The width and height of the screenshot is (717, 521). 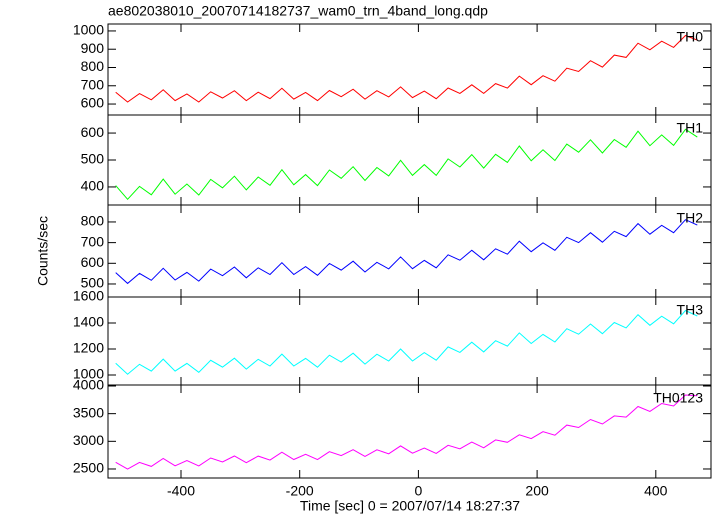 I want to click on x-tick-label: 200, so click(x=537, y=491).